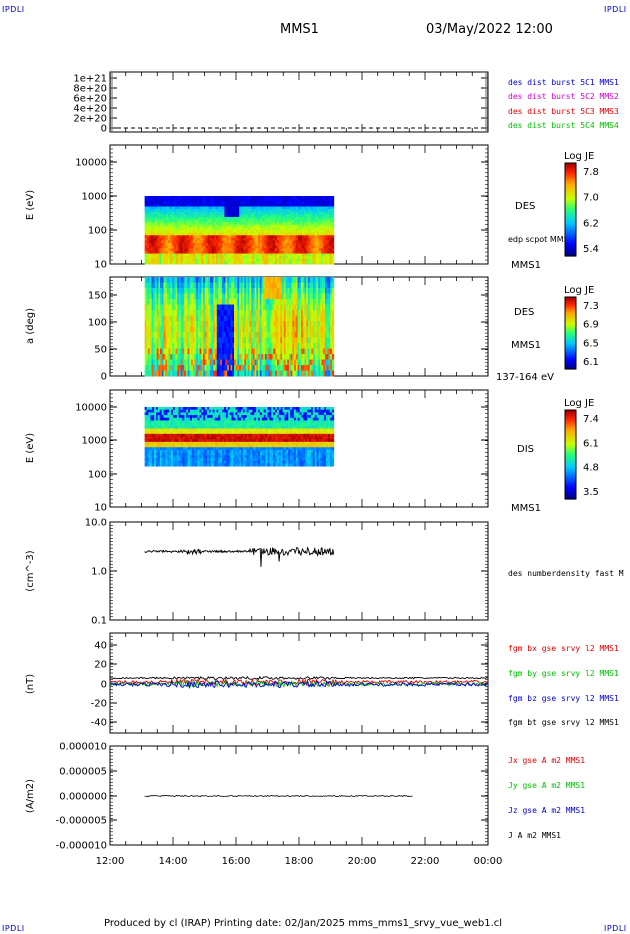 The height and width of the screenshot is (934, 630). I want to click on colorbar-title-p3: Log JE, so click(579, 290).